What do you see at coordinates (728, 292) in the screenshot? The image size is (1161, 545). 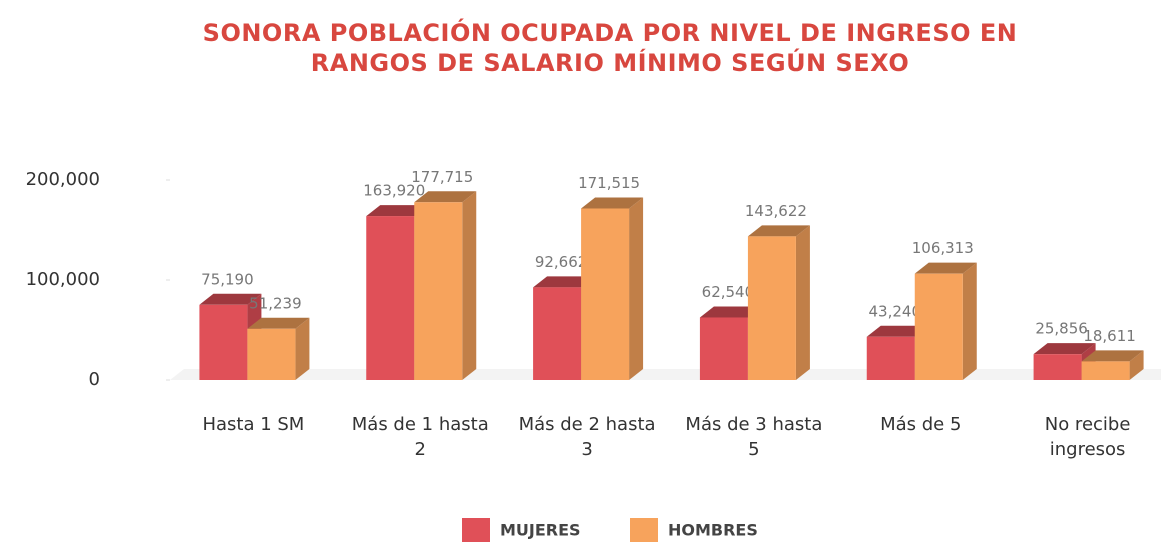 I see `value-label: 62,540` at bounding box center [728, 292].